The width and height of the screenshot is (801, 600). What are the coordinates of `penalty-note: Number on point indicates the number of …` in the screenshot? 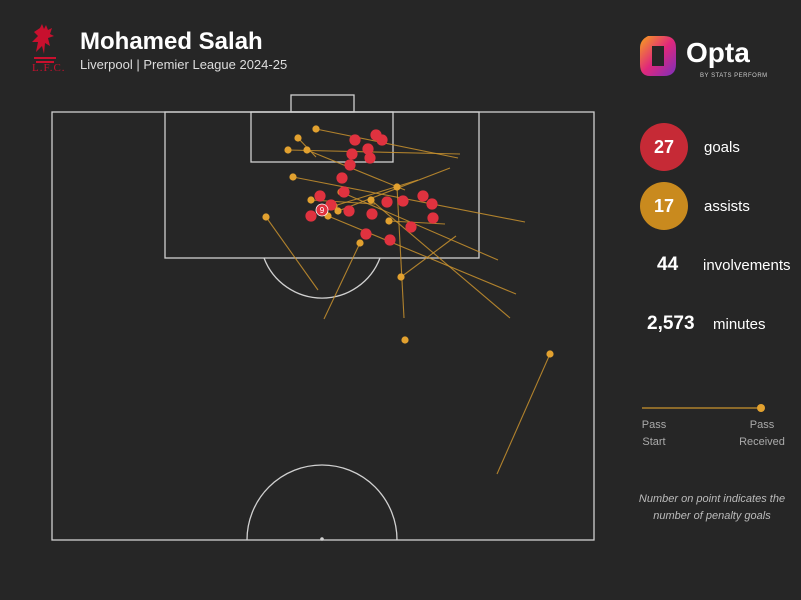 It's located at (712, 507).